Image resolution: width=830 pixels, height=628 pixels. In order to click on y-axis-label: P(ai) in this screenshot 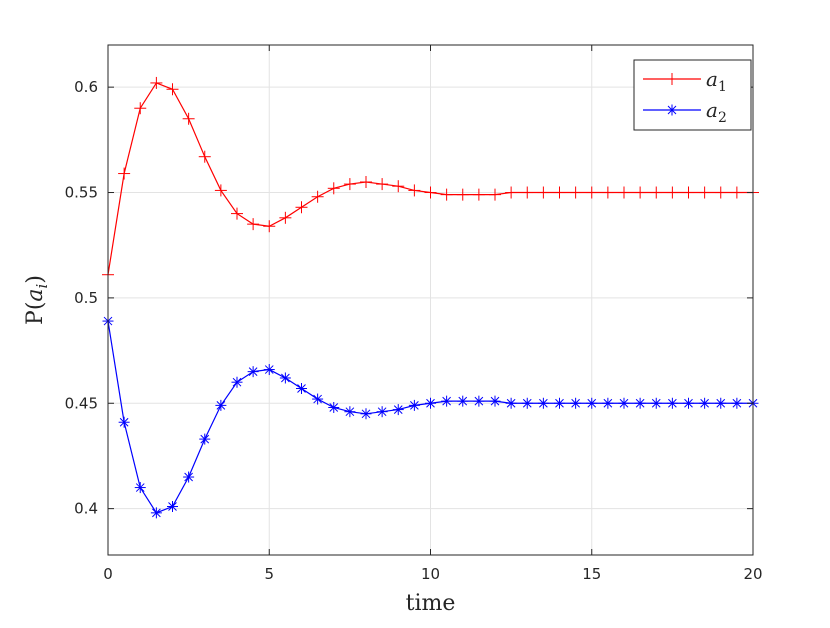, I will do `click(37, 300)`.